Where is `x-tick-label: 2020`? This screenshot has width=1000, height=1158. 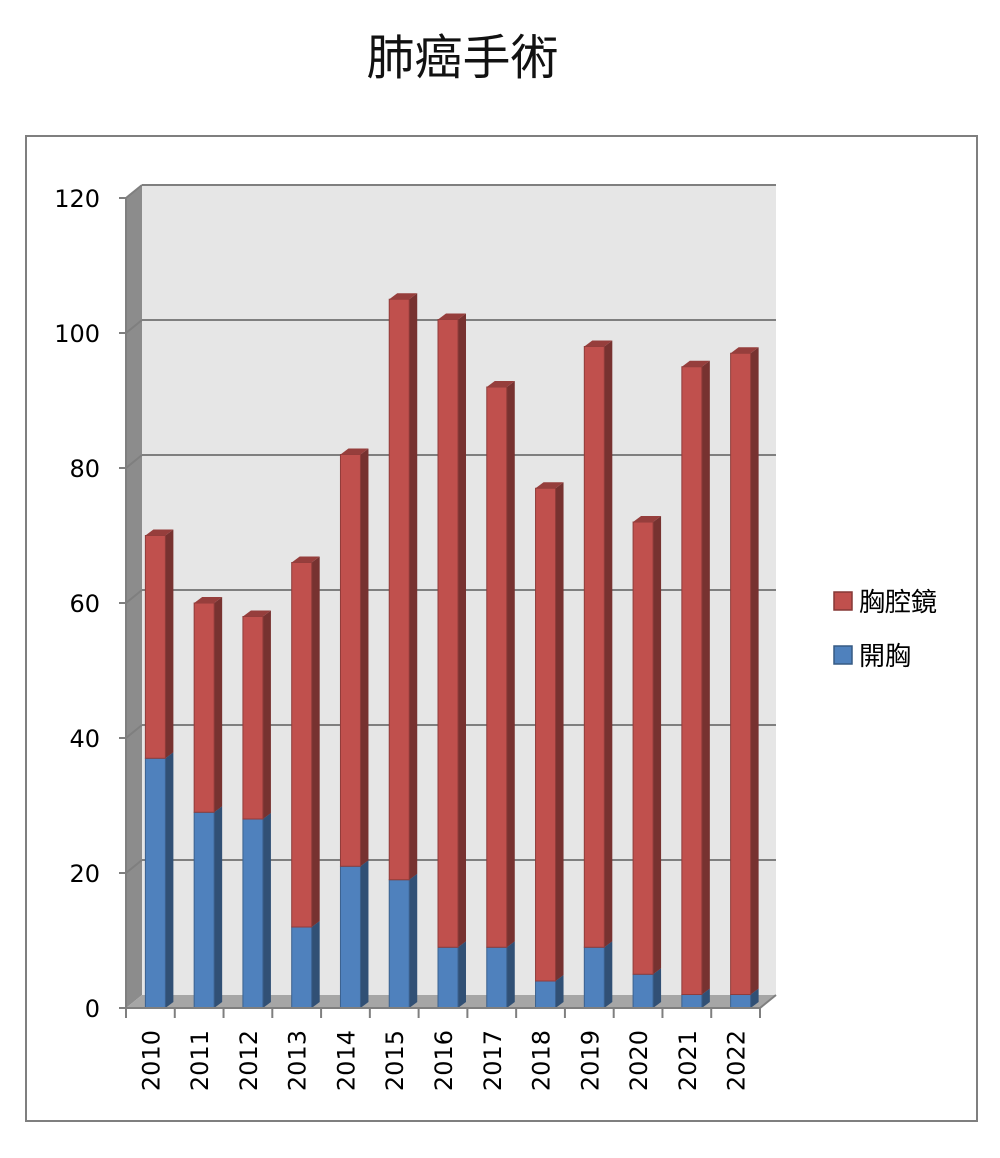 x-tick-label: 2020 is located at coordinates (639, 1060).